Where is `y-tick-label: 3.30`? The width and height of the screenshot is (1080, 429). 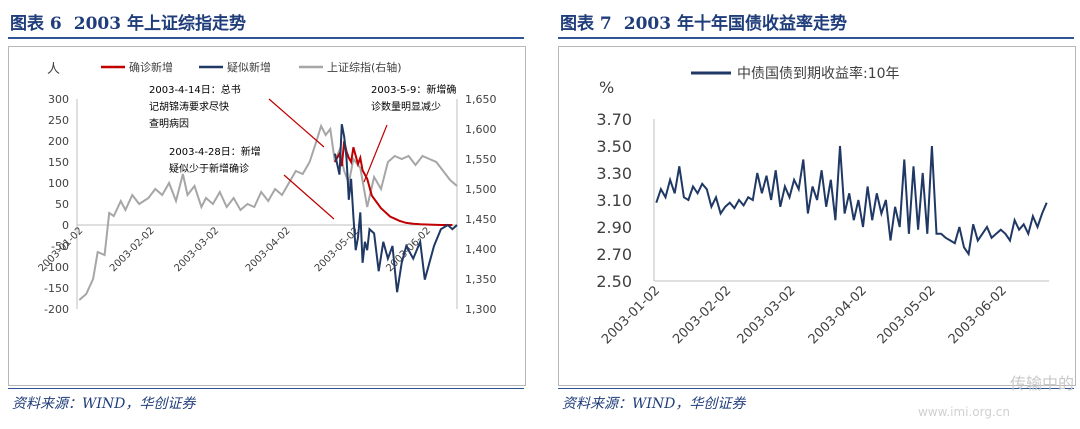
y-tick-label: 3.30 is located at coordinates (614, 173).